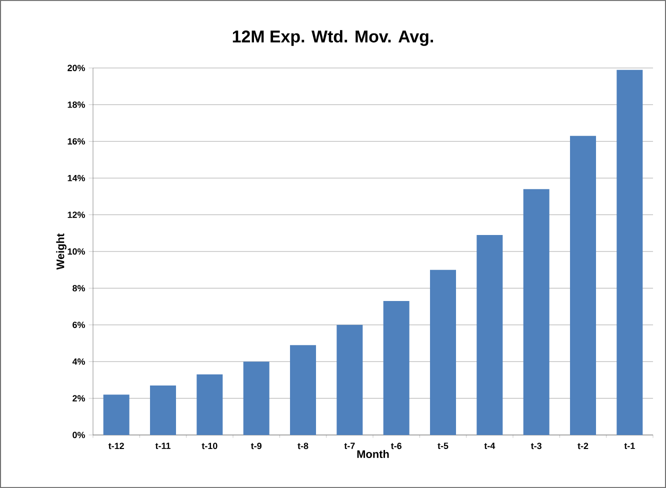 This screenshot has width=666, height=488. Describe the element at coordinates (629, 446) in the screenshot. I see `x-tick-label: t-1` at that location.